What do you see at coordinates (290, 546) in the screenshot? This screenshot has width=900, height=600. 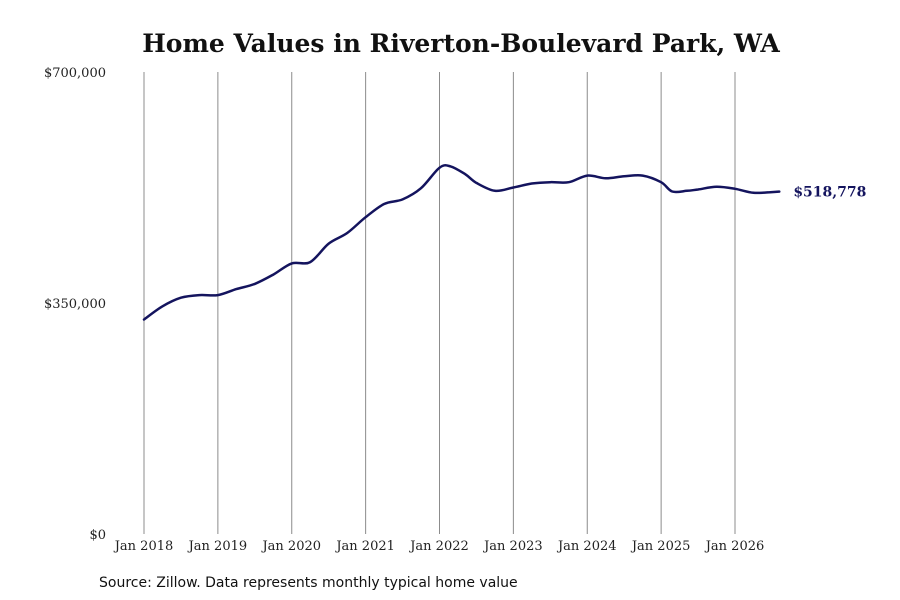 I see `x-tick-label-2: Jan 2020` at bounding box center [290, 546].